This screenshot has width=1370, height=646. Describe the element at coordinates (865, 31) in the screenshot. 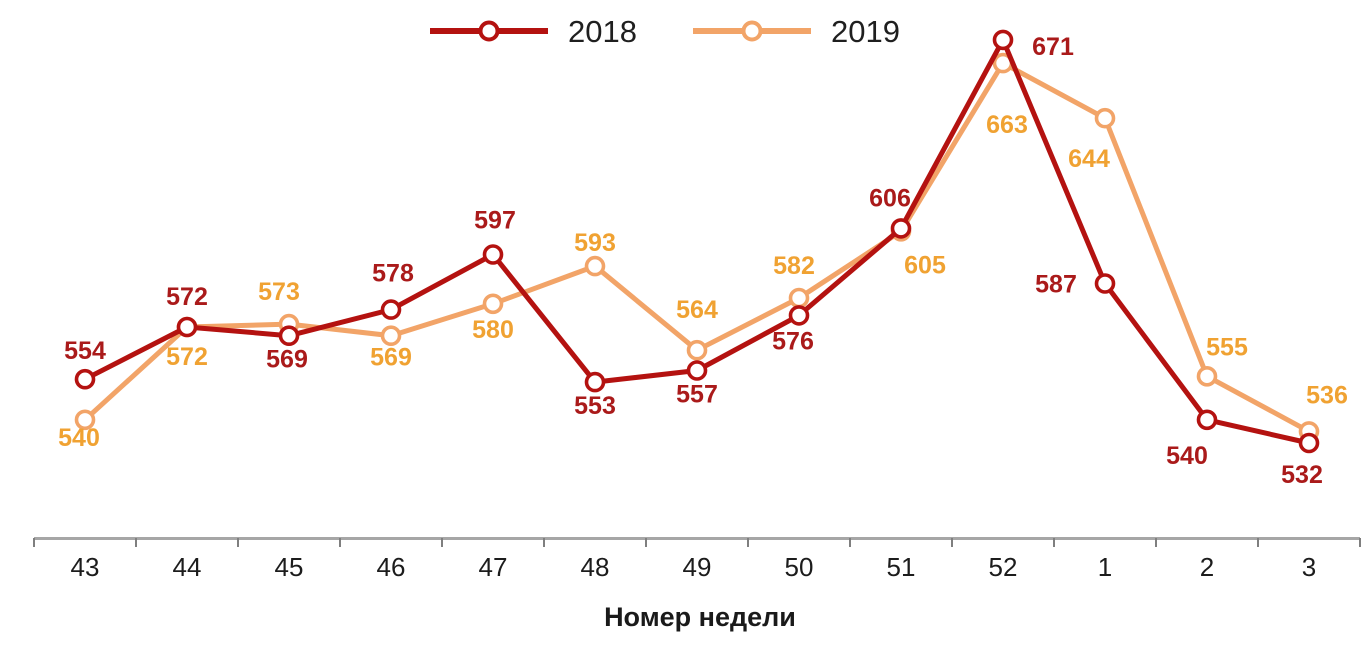

I see `legend-label: 2019` at that location.